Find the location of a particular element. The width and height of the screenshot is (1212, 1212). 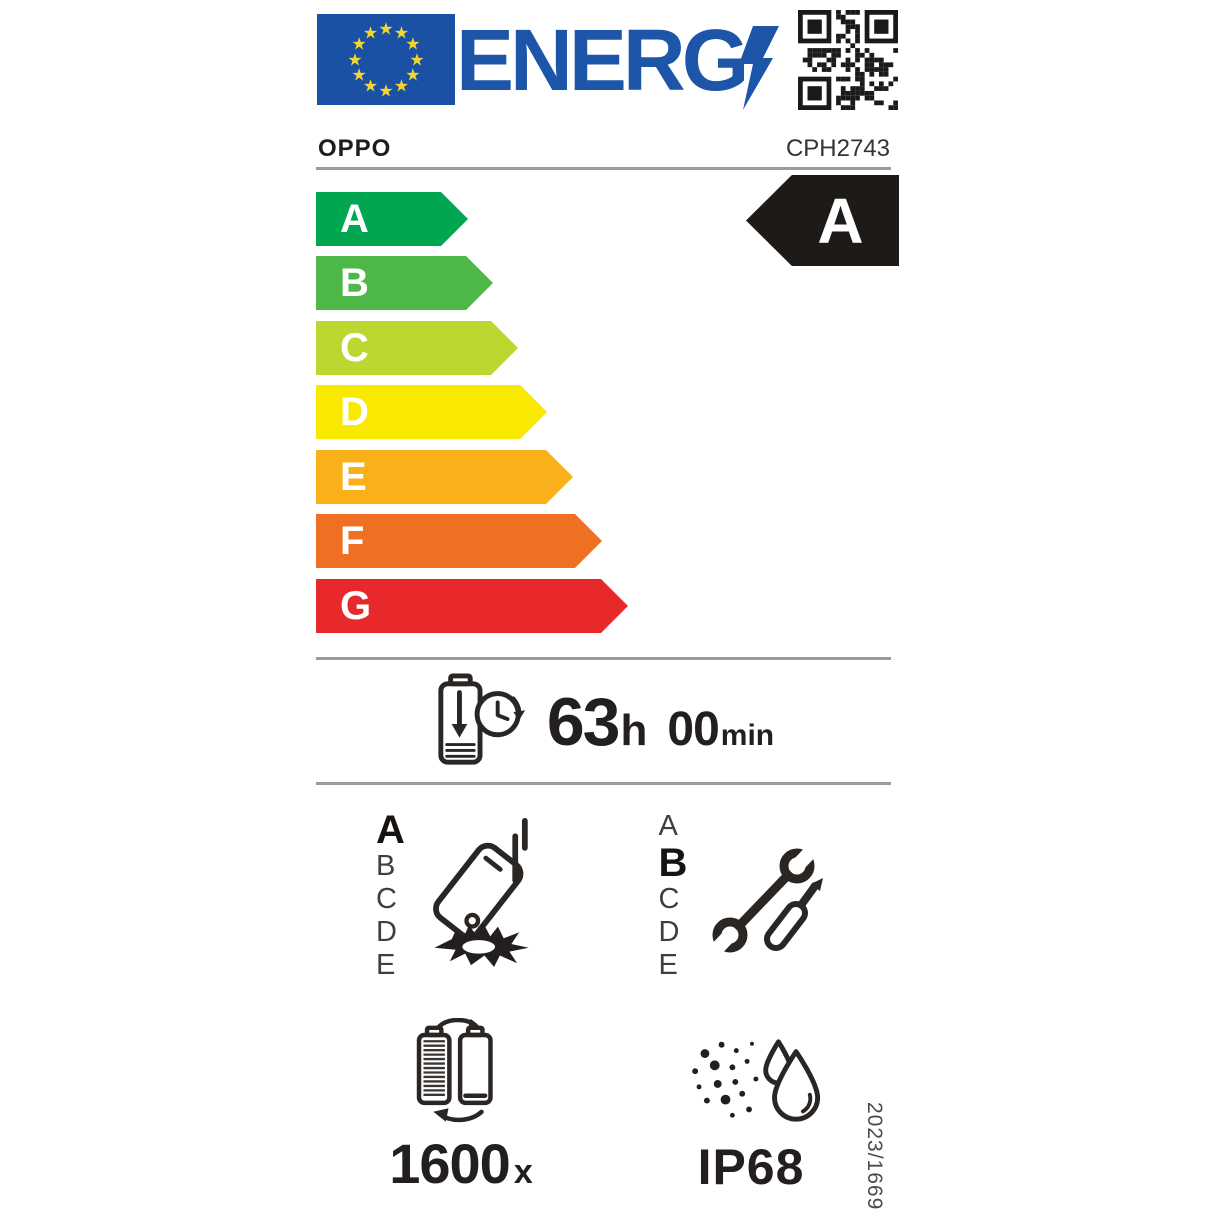

energ-text: ENERG is located at coordinates (602, 60).